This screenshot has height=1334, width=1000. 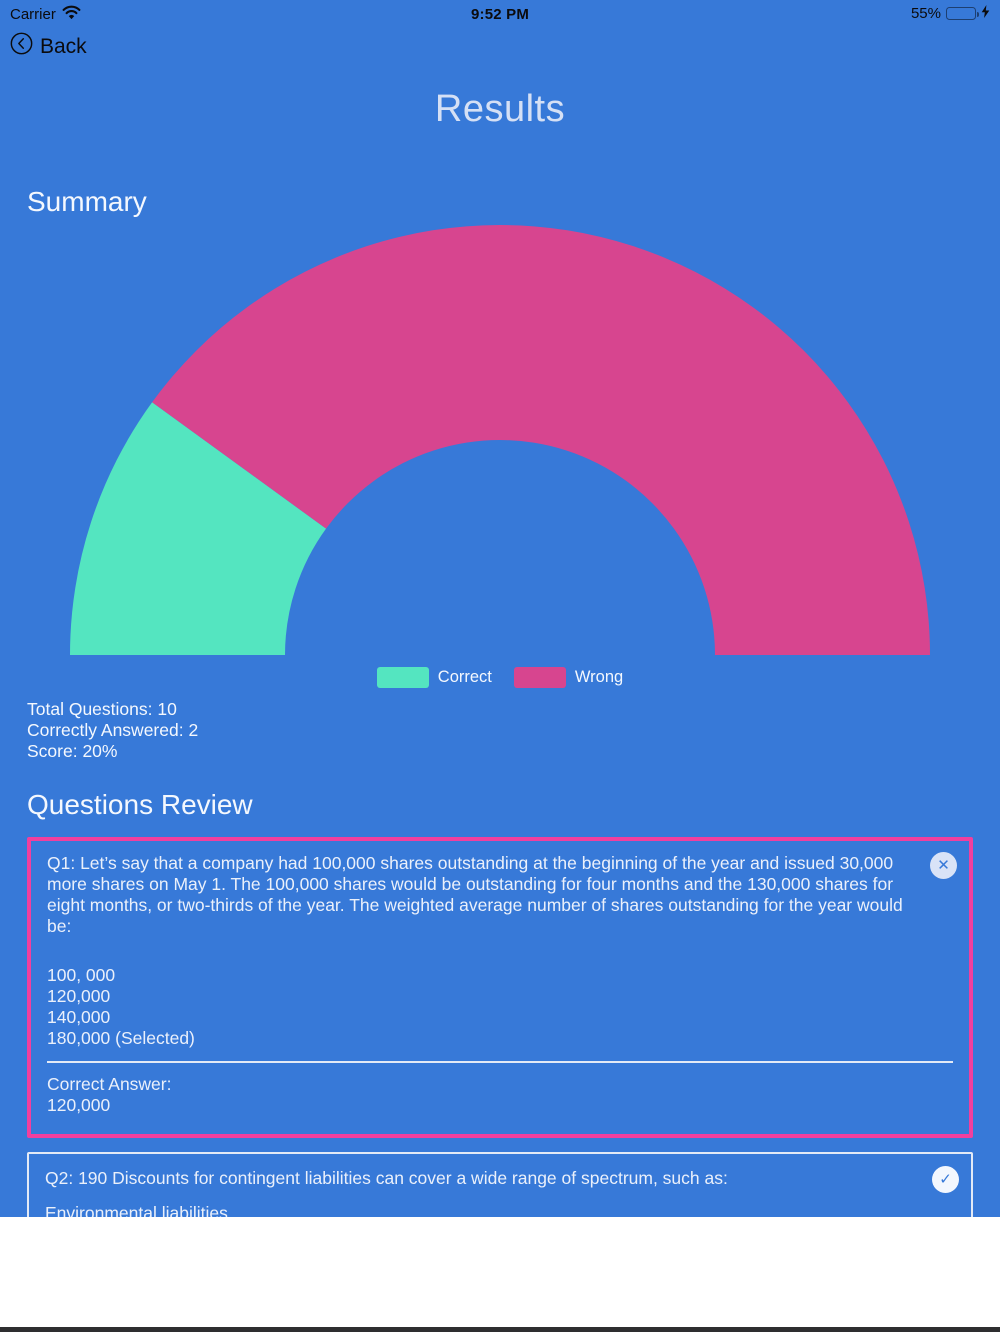 I want to click on wrong-answer-icon: ✕, so click(x=943, y=865).